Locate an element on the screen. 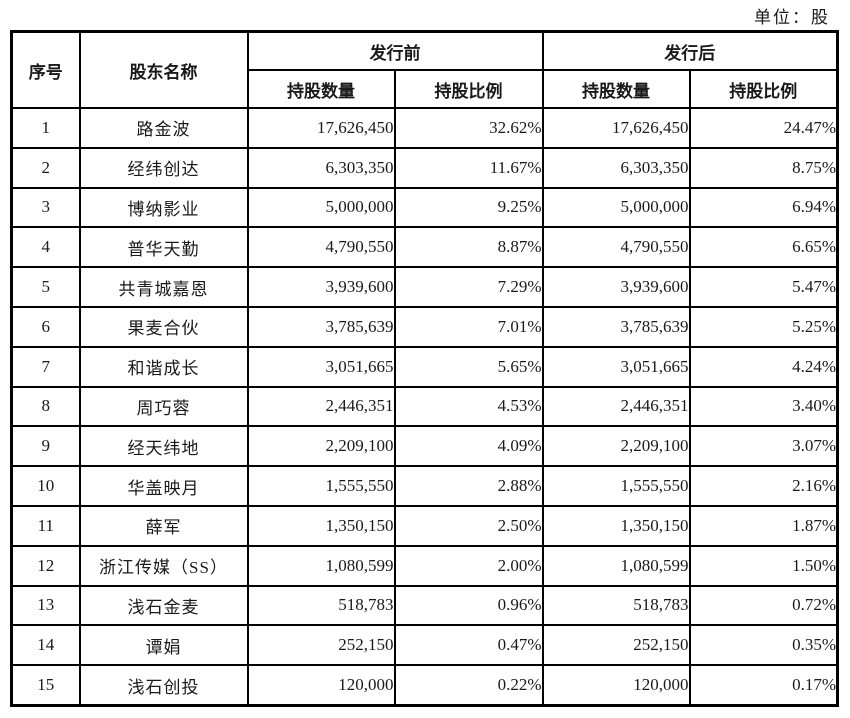  table-row: 13 浅石金麦 518,783 0.96% 518,783 0.72% is located at coordinates (424, 605).